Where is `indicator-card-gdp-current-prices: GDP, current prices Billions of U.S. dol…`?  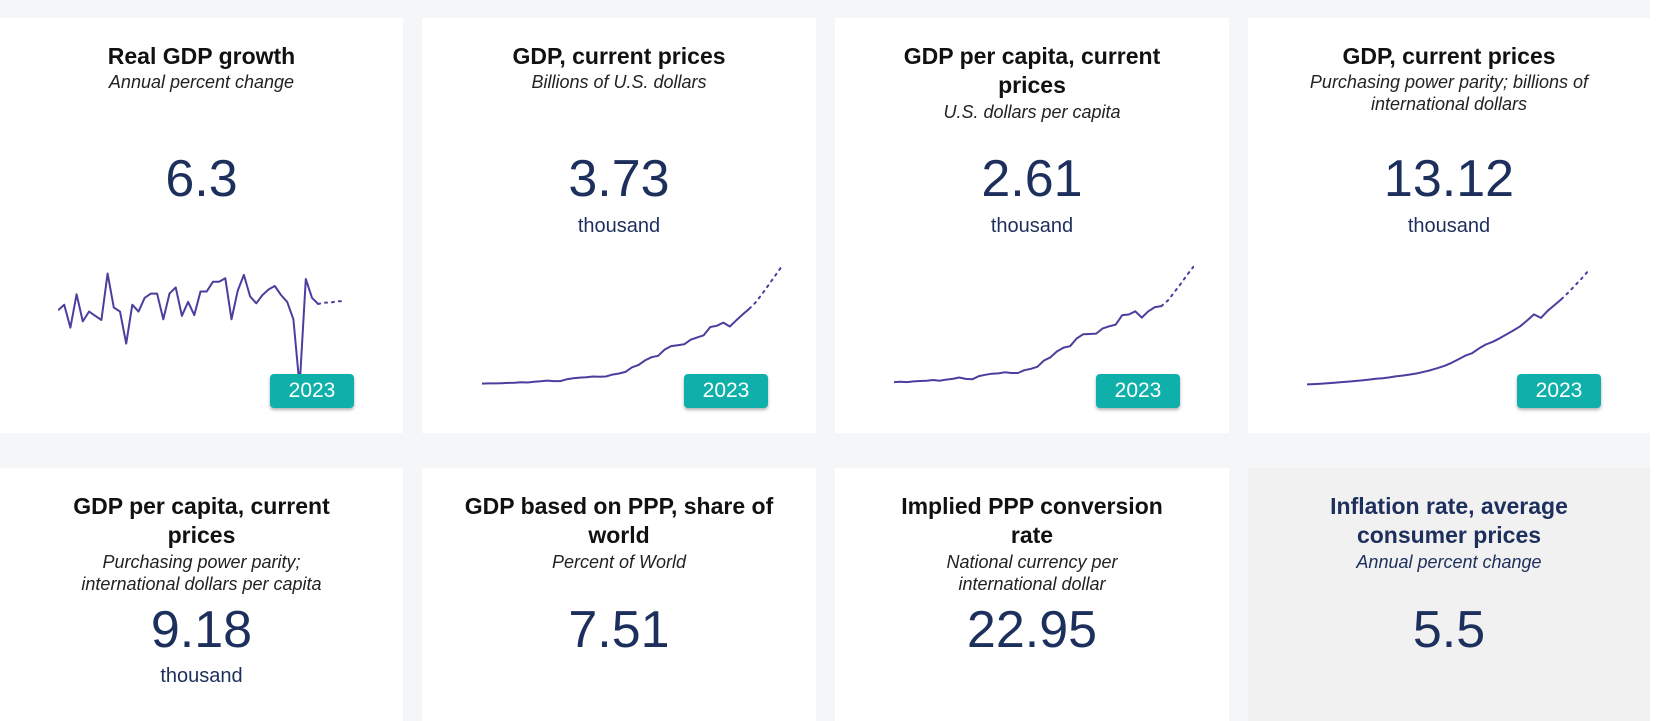 indicator-card-gdp-current-prices: GDP, current prices Billions of U.S. dol… is located at coordinates (619, 225).